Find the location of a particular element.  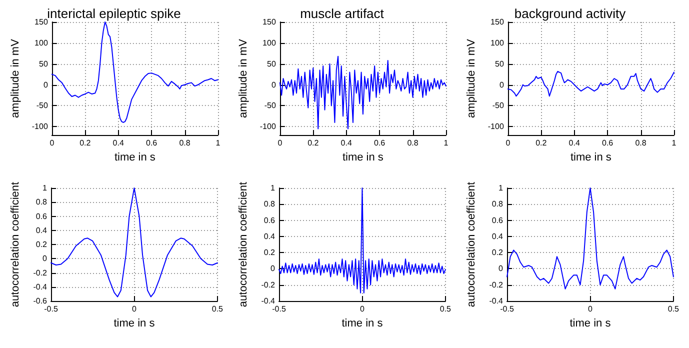

y-tick-label: -0.6 is located at coordinates (40, 301).